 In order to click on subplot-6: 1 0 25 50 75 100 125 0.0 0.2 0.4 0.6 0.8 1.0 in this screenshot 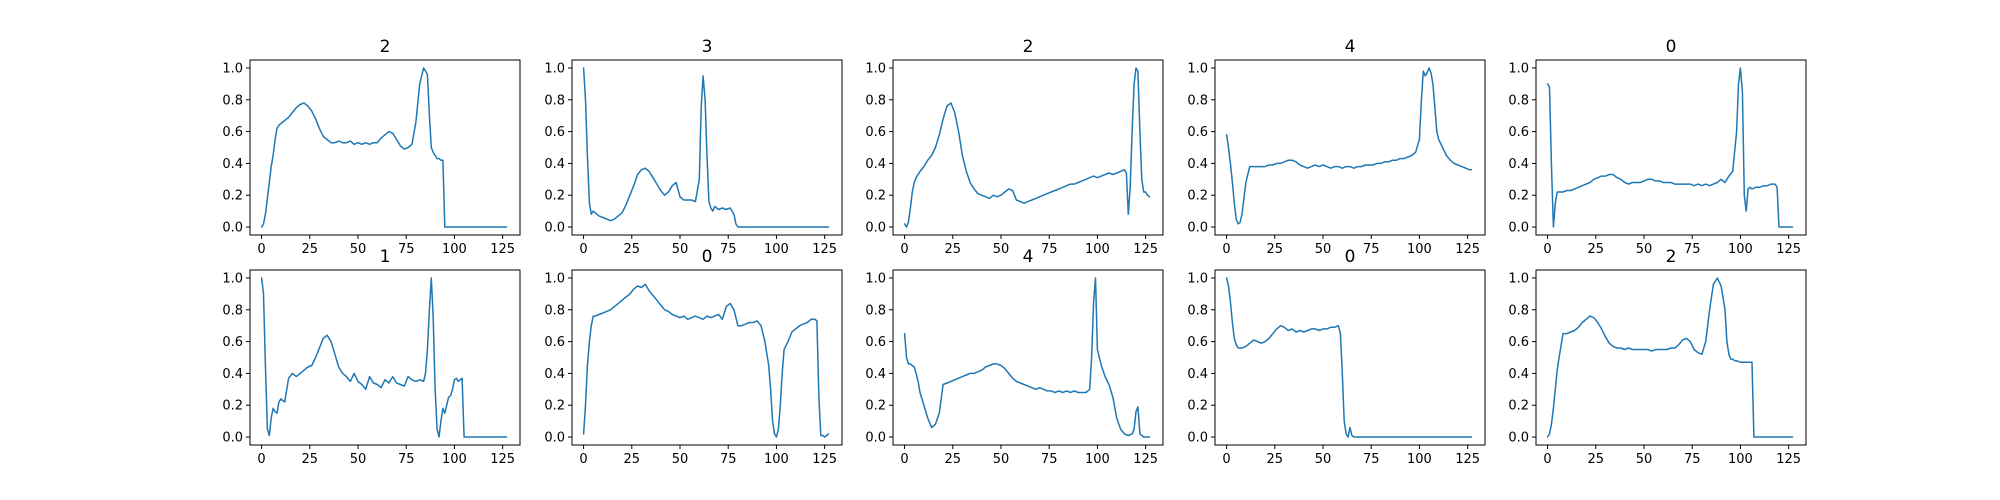, I will do `click(371, 357)`.